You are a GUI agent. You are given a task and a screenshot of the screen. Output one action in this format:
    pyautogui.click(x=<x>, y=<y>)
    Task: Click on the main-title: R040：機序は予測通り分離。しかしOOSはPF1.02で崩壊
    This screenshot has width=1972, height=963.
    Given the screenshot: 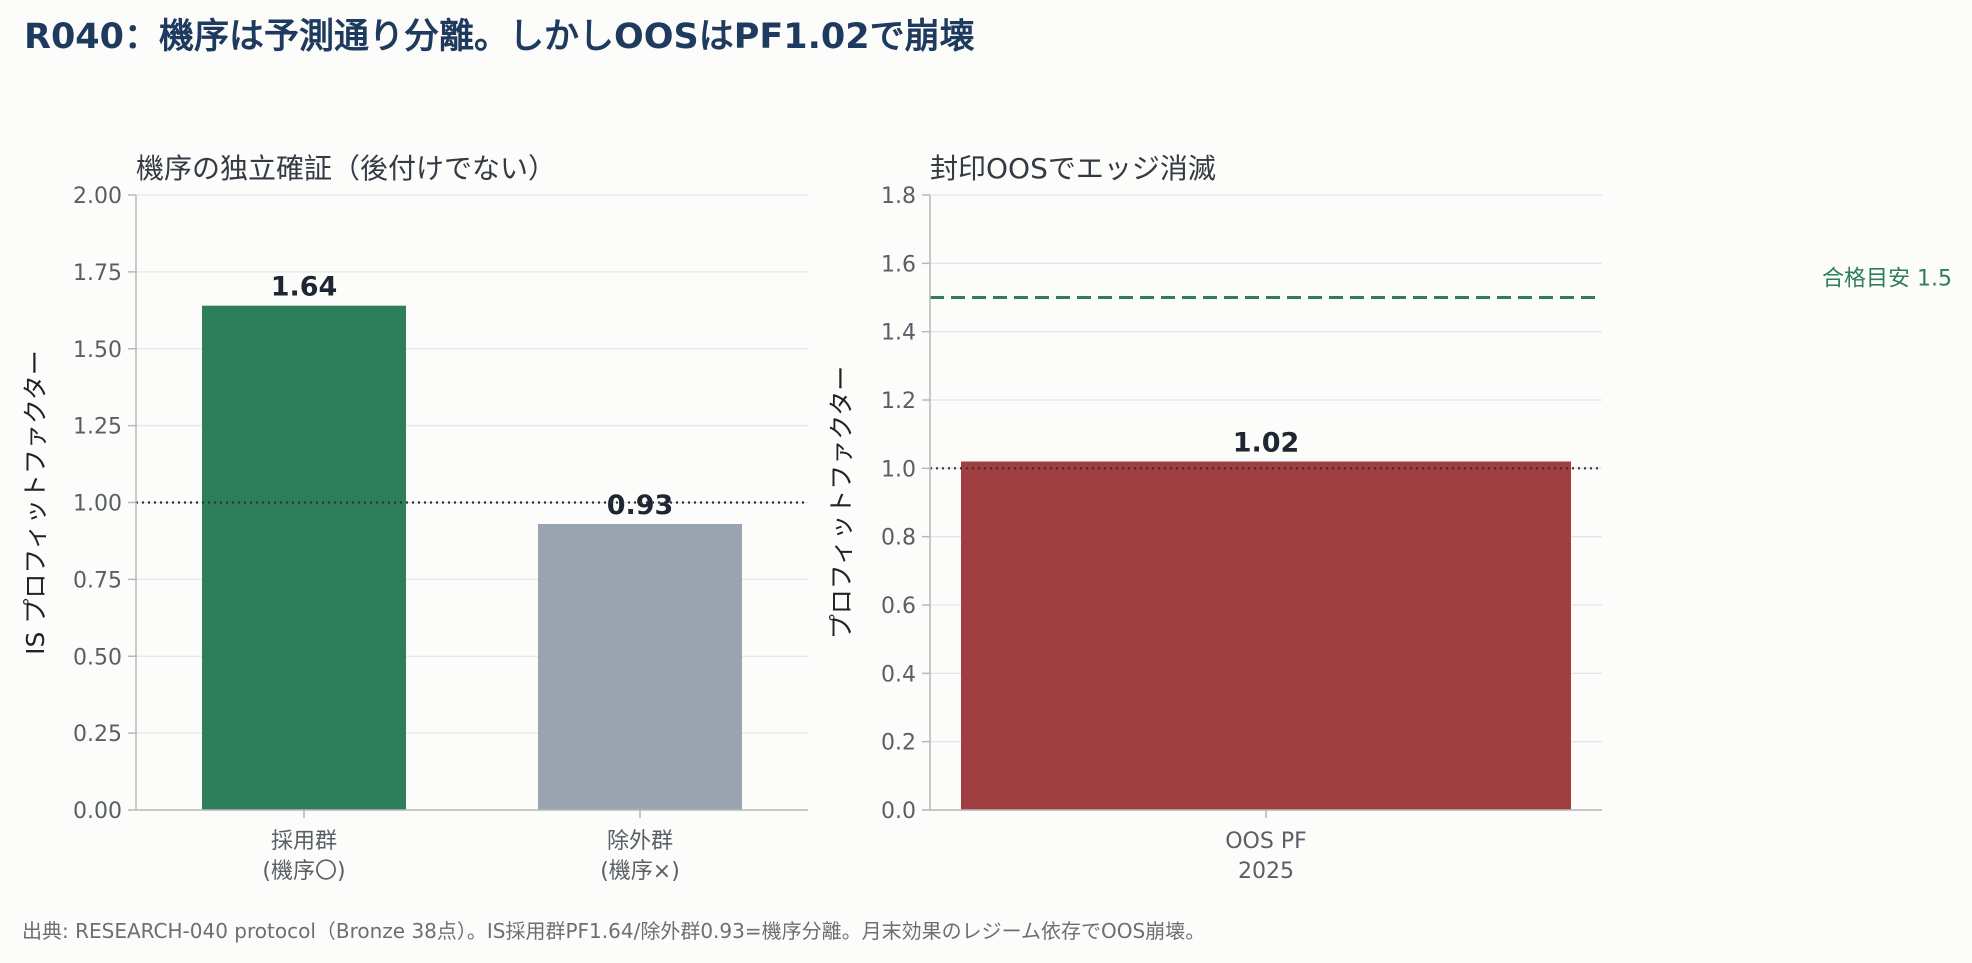 What is the action you would take?
    pyautogui.click(x=499, y=37)
    